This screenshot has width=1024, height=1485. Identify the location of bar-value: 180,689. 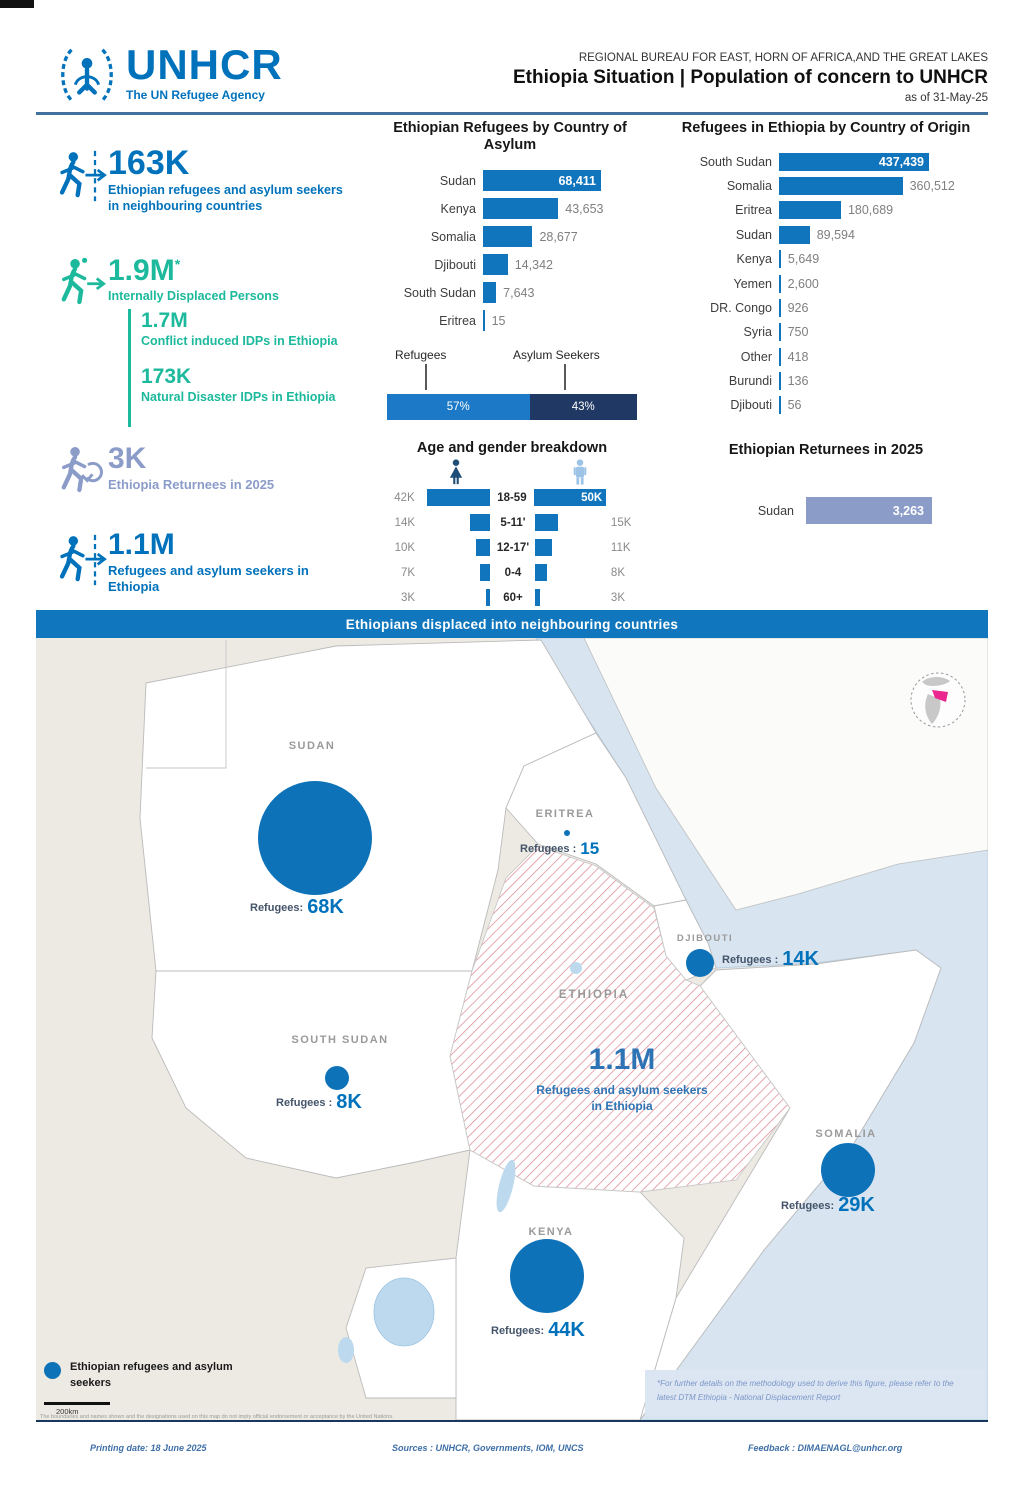
(870, 210).